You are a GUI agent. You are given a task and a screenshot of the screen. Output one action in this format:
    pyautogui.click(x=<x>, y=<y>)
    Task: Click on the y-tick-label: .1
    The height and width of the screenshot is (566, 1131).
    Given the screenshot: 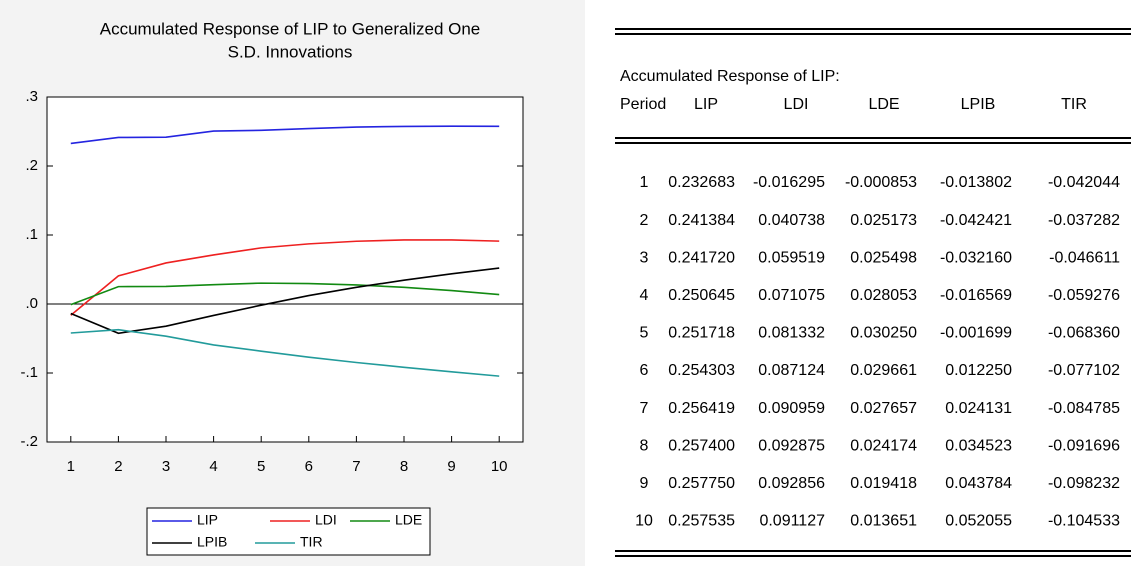 What is the action you would take?
    pyautogui.click(x=31, y=234)
    